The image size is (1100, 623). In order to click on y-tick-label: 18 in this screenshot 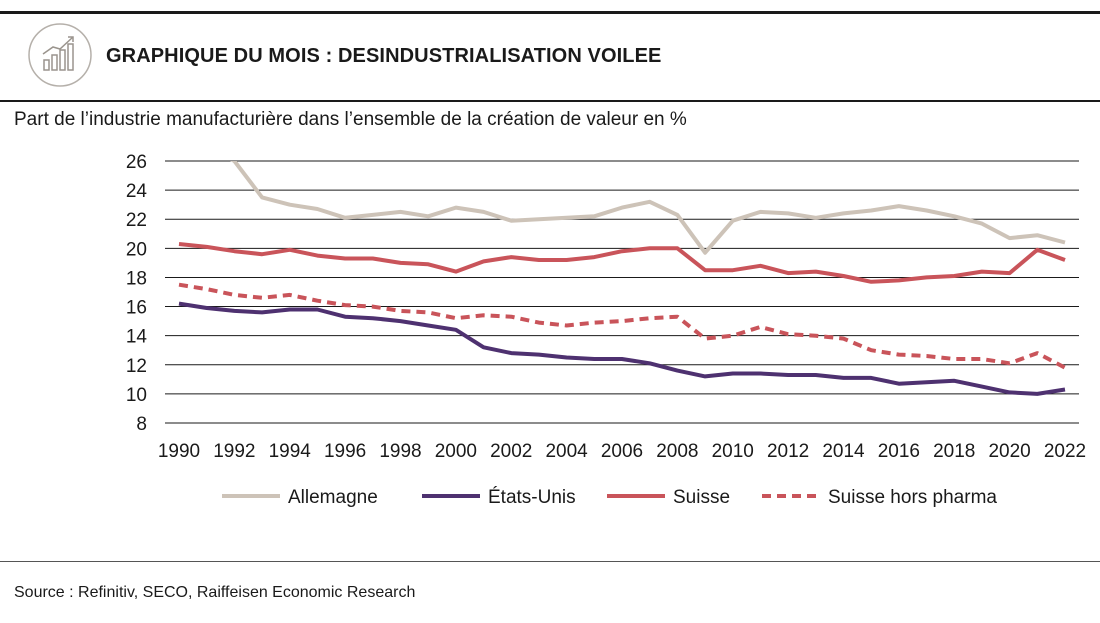, I will do `click(136, 278)`.